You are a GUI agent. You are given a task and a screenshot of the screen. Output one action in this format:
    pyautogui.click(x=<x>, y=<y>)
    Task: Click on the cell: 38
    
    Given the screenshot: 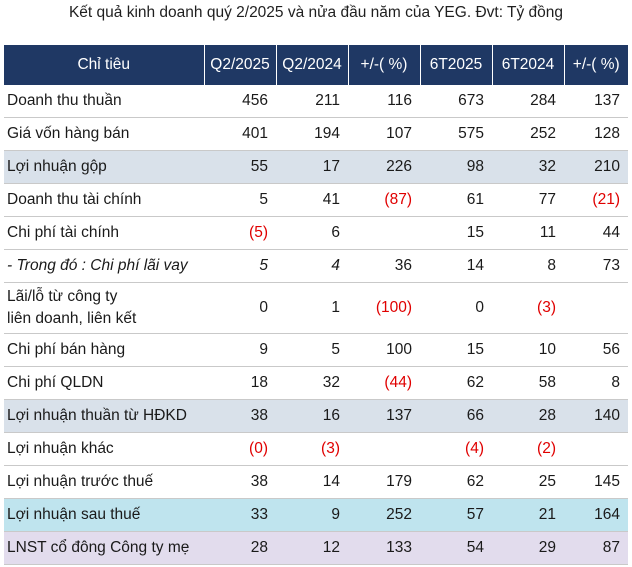 What is the action you would take?
    pyautogui.click(x=240, y=482)
    